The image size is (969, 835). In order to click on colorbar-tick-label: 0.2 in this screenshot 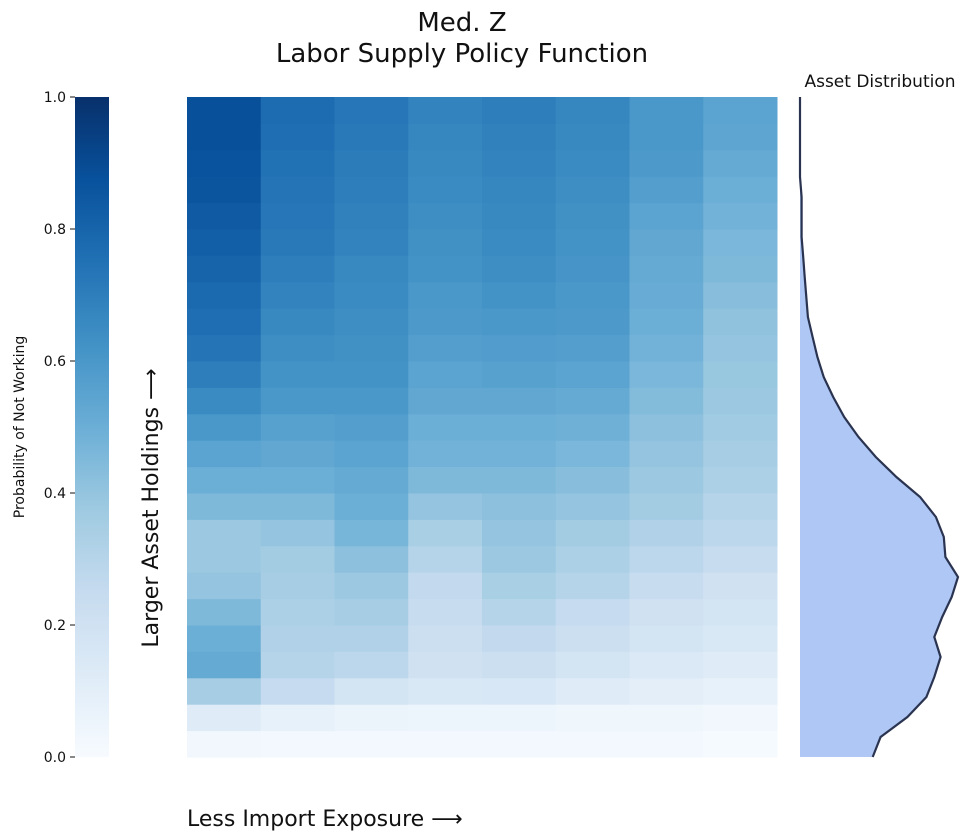, I will do `click(55, 626)`.